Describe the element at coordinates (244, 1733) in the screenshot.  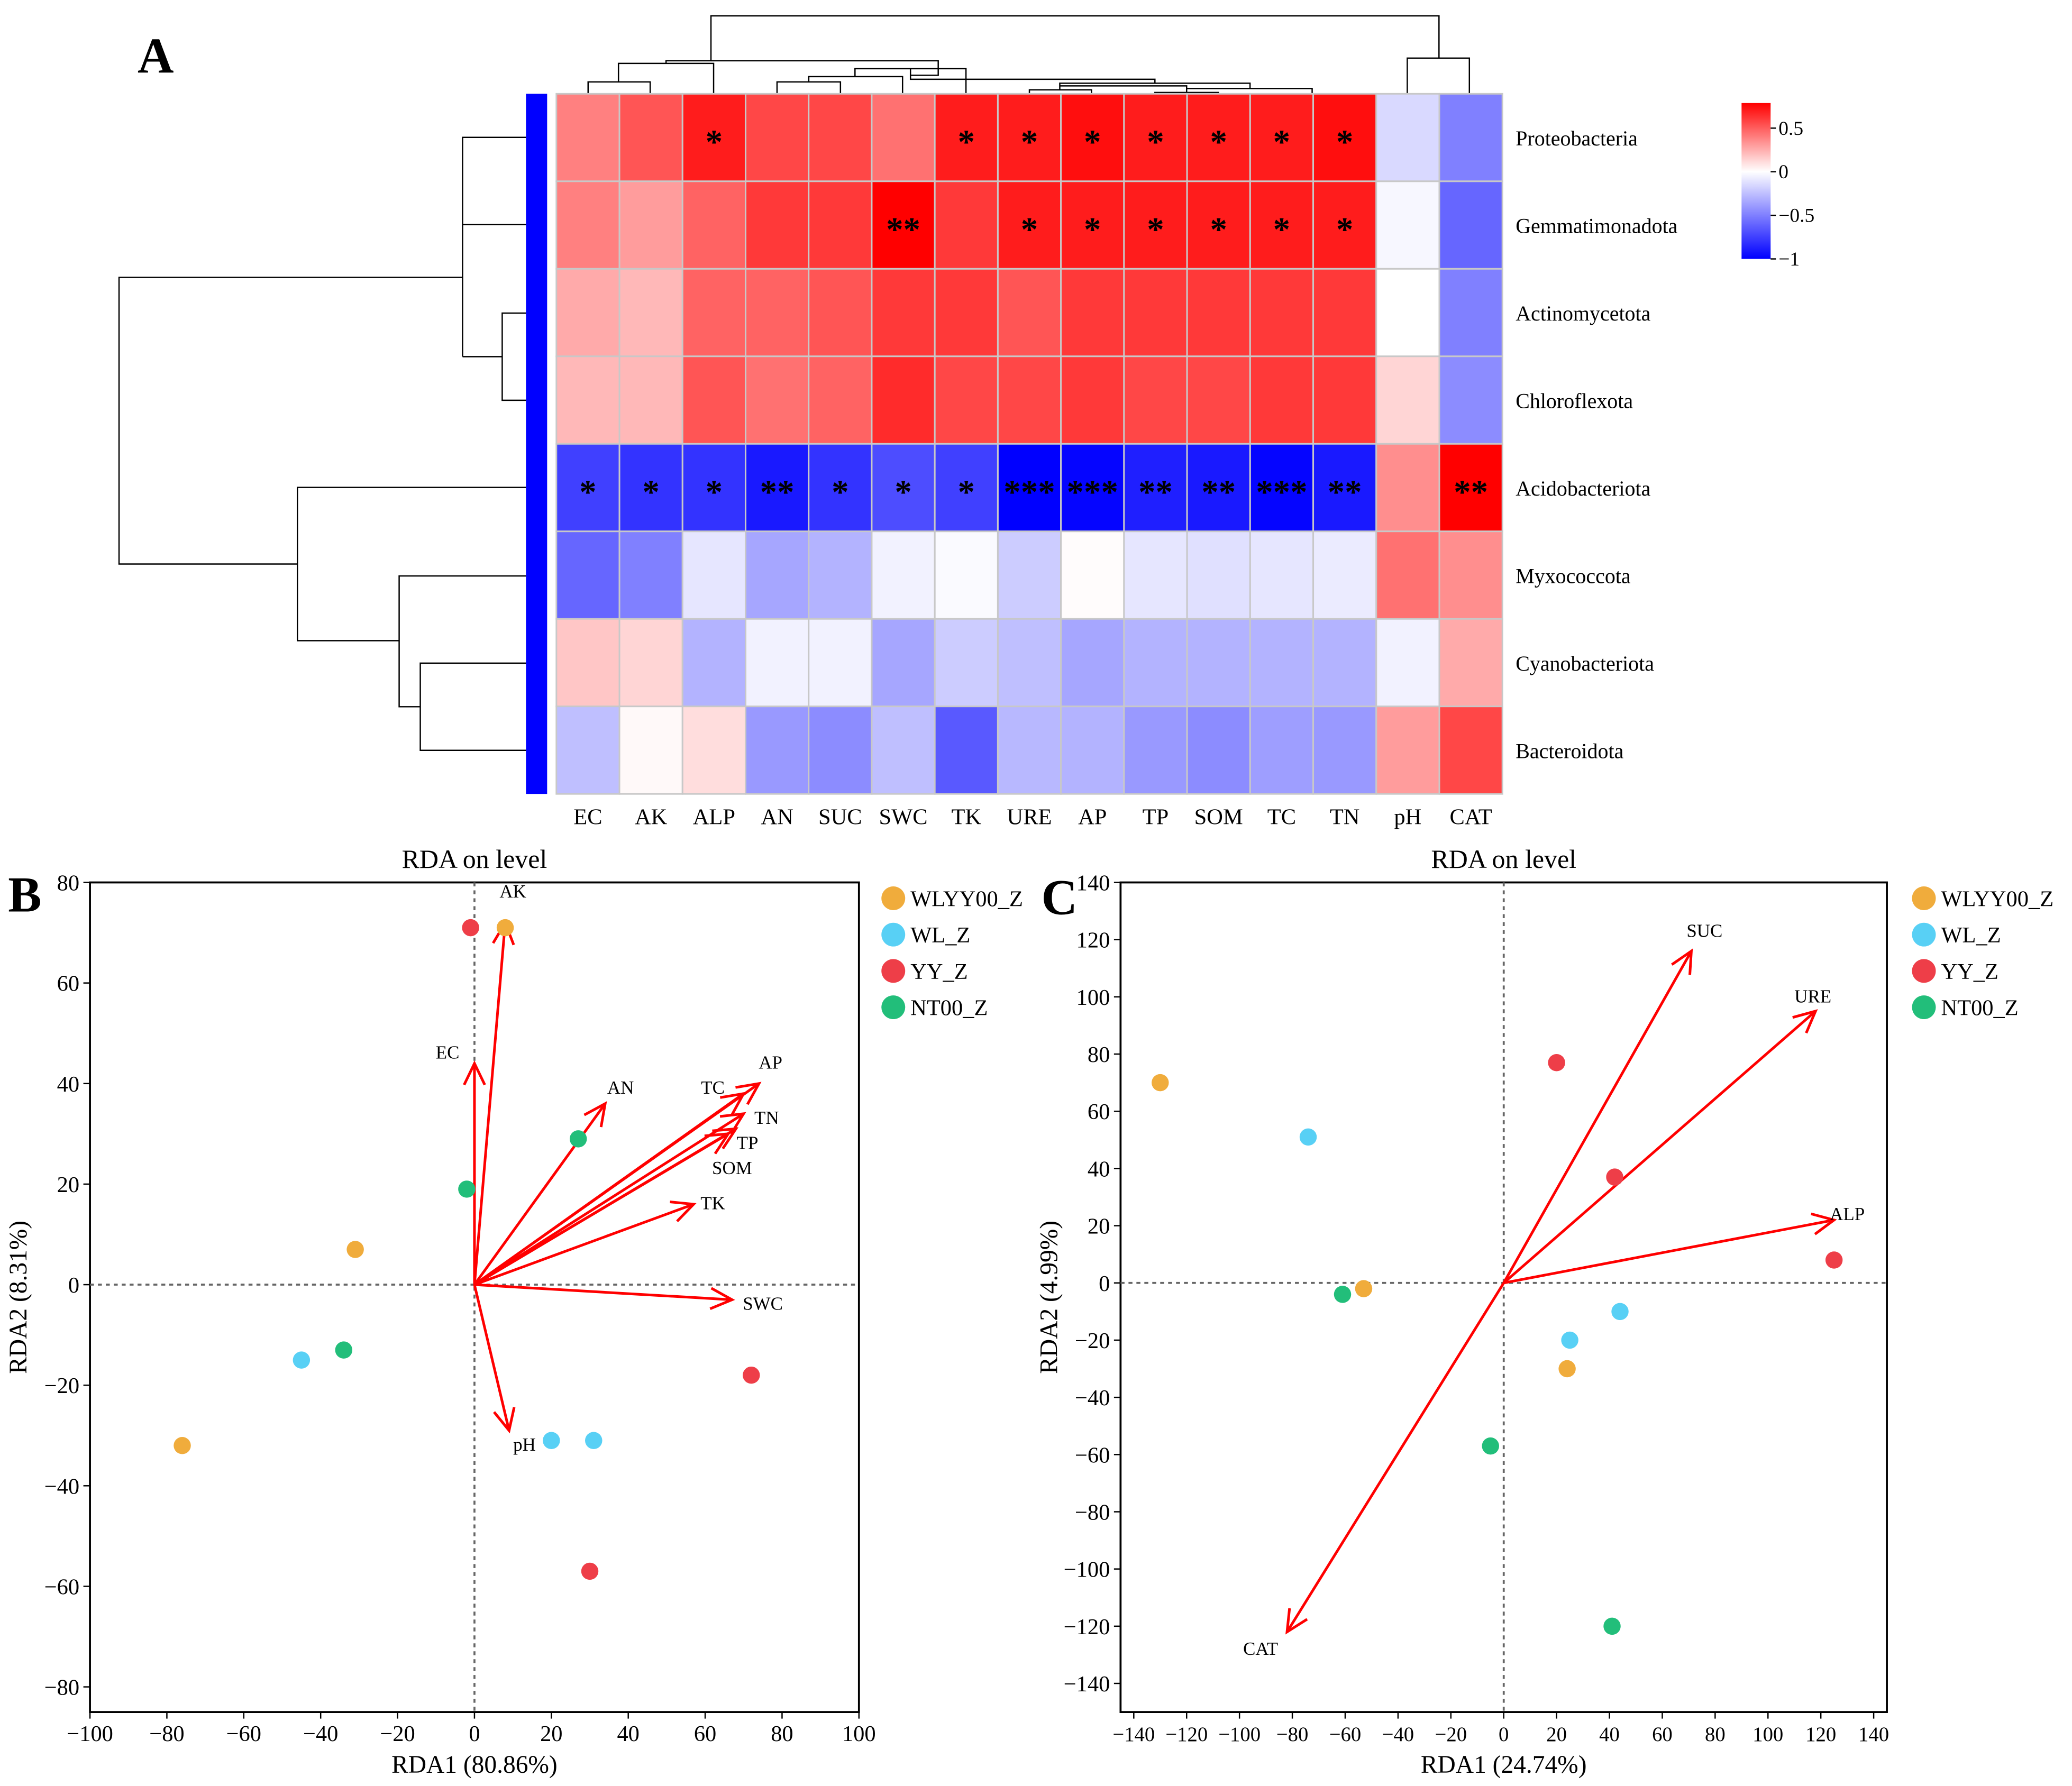
I see `x-tick-label: −60` at that location.